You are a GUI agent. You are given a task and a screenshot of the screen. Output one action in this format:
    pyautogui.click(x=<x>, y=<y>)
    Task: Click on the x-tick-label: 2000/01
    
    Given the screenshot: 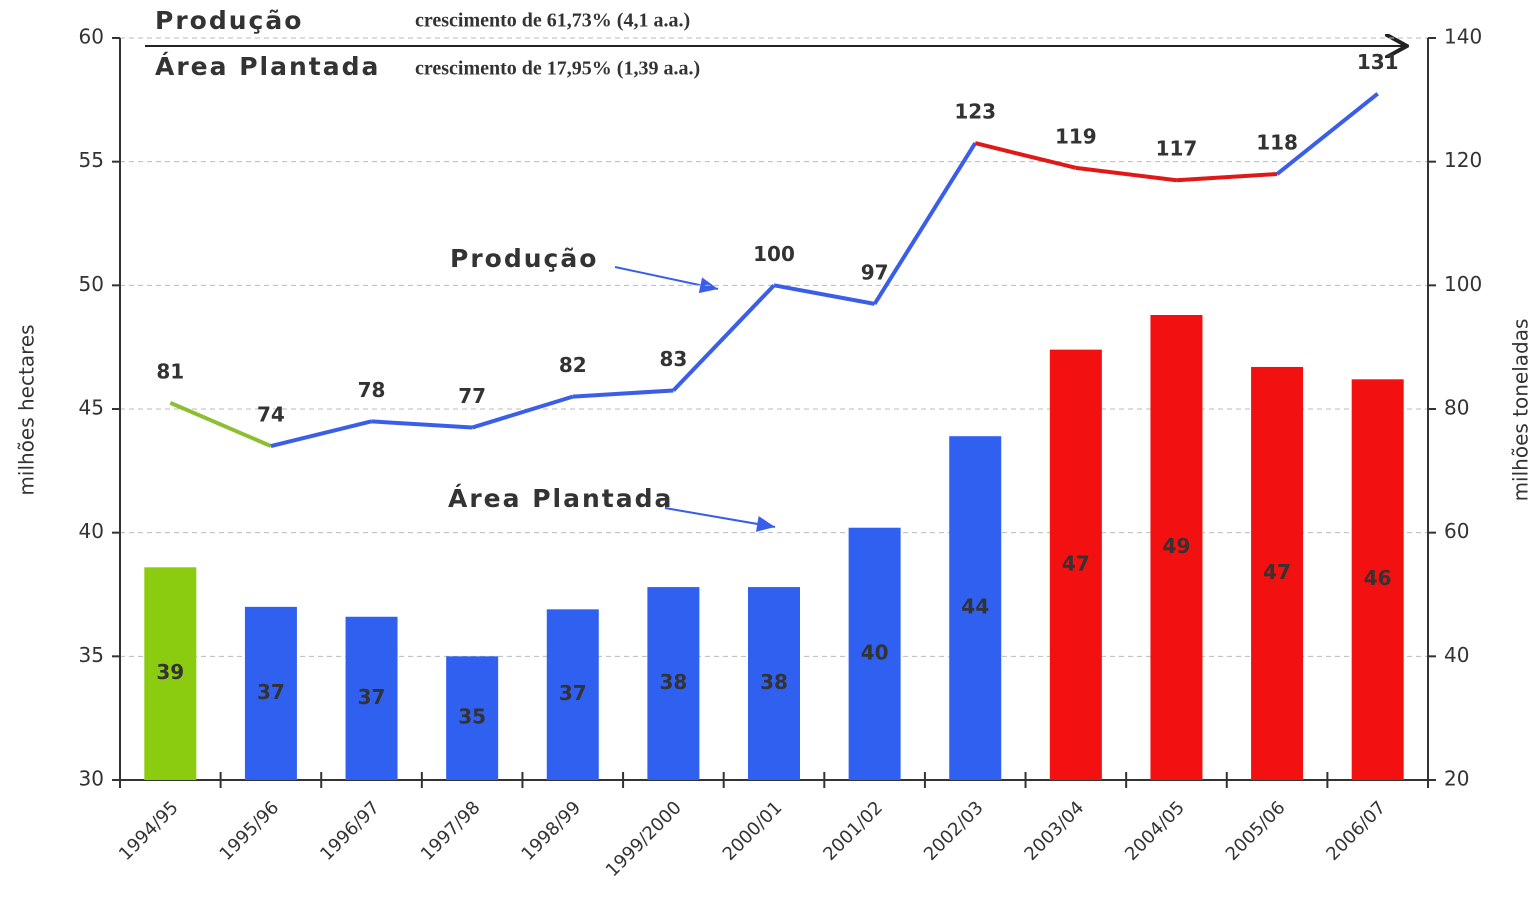 What is the action you would take?
    pyautogui.click(x=753, y=831)
    